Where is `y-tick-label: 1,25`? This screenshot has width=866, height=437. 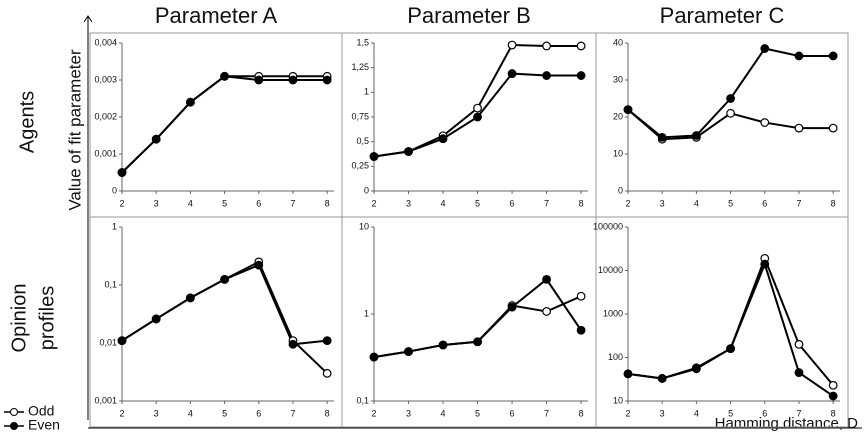 y-tick-label: 1,25 is located at coordinates (360, 67).